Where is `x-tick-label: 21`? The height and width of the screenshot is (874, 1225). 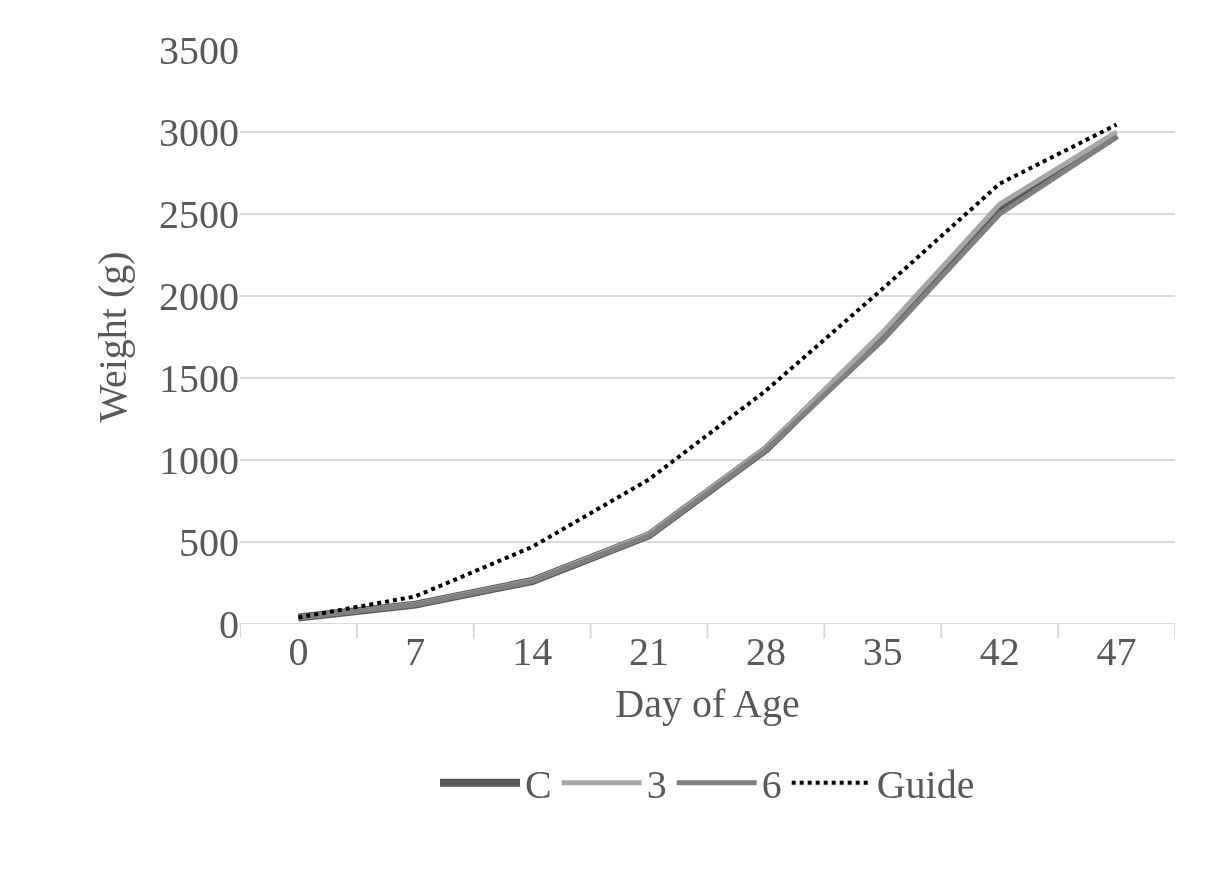 x-tick-label: 21 is located at coordinates (649, 651).